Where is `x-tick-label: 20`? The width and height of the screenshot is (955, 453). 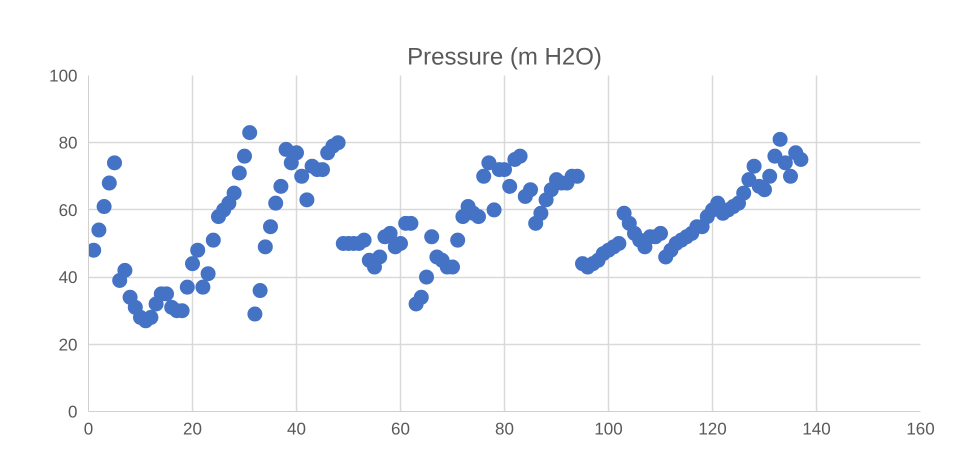
x-tick-label: 20 is located at coordinates (192, 429).